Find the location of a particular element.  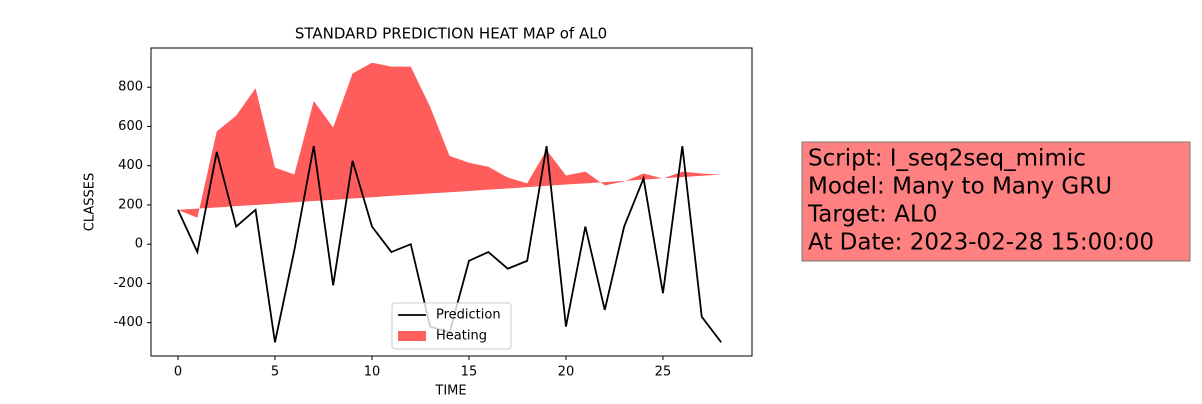

y-axis-label: CLASSES is located at coordinates (90, 202).